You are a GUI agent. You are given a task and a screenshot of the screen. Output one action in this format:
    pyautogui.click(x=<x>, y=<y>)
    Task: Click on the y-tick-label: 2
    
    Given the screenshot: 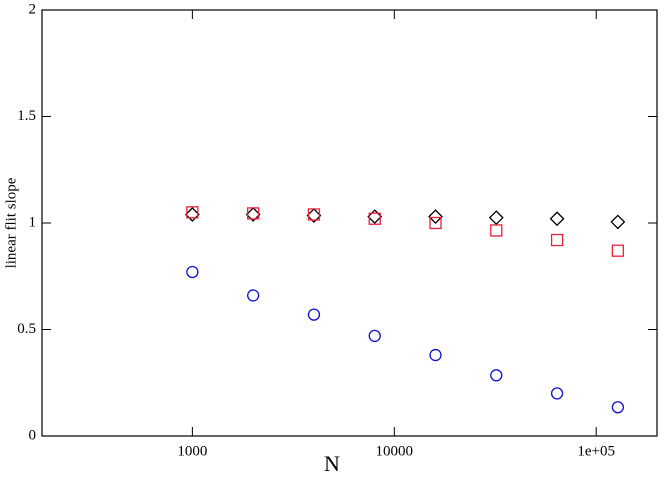 What is the action you would take?
    pyautogui.click(x=33, y=9)
    